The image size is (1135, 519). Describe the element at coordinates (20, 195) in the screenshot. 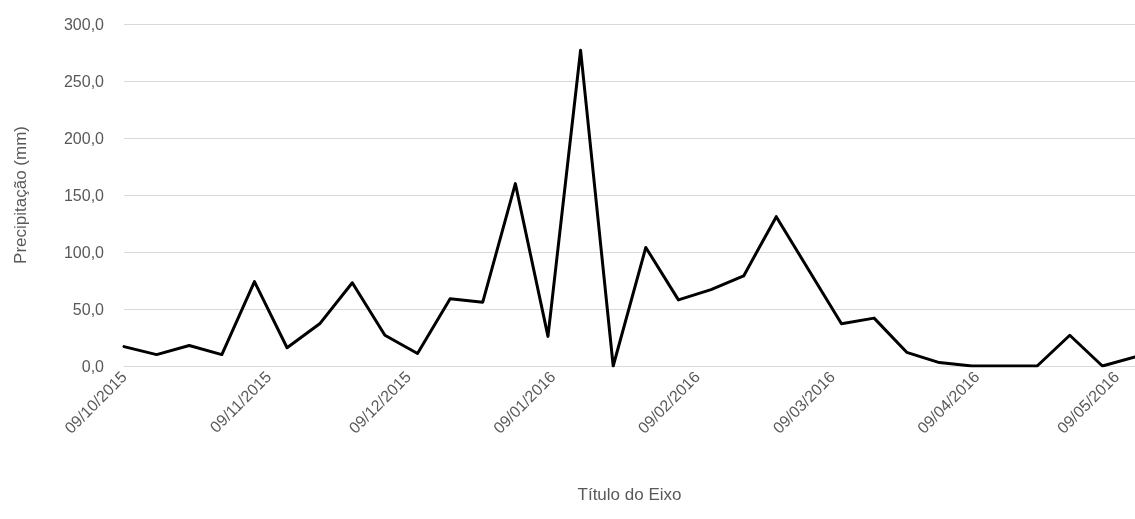

I see `y-axis-title: Precipitação (mm)` at that location.